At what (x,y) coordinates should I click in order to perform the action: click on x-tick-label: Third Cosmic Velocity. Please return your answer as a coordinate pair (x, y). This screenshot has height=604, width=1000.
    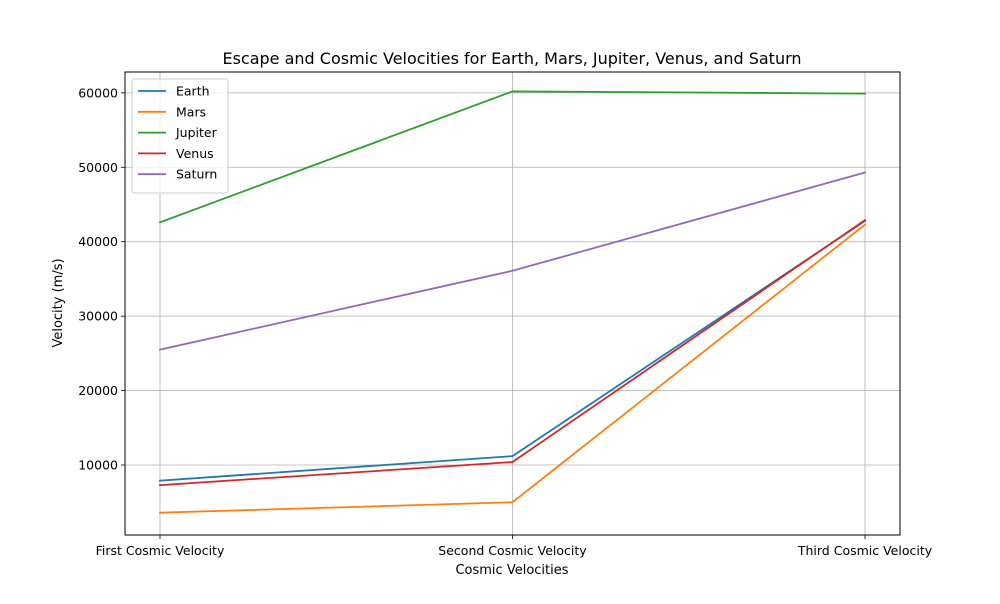
    Looking at the image, I should click on (865, 550).